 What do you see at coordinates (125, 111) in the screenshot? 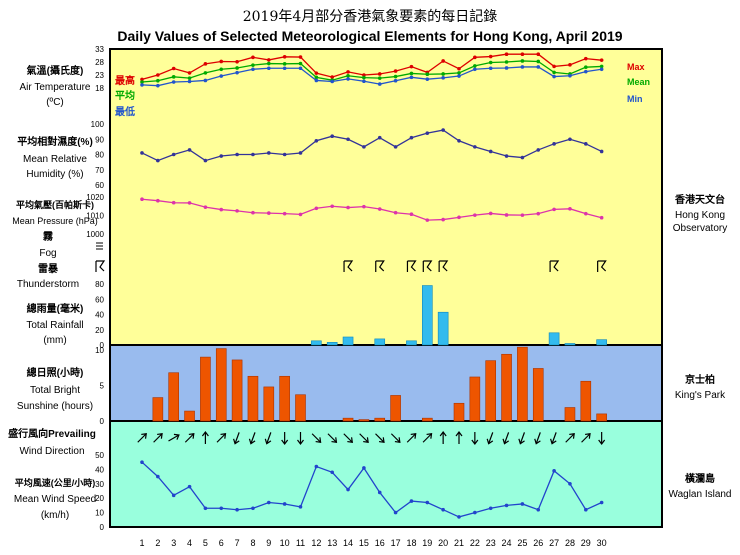
I see `legend-min-cn: 最低` at bounding box center [125, 111].